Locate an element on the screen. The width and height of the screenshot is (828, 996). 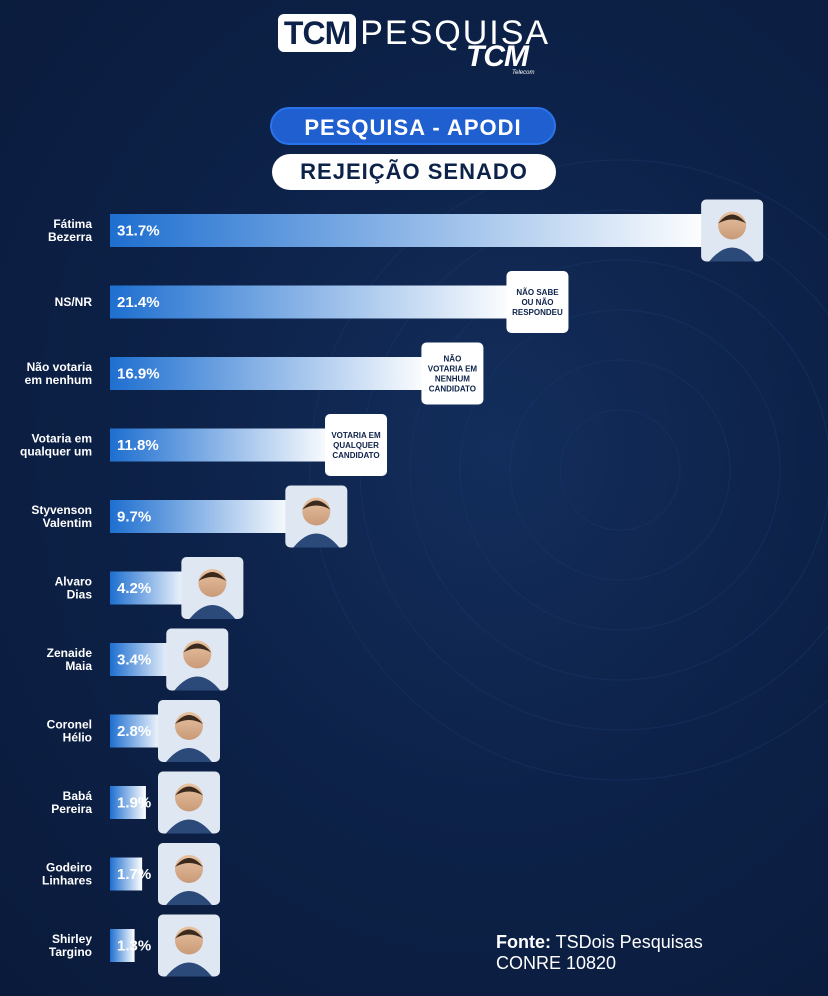
category-label-line: em nenhum is located at coordinates (58, 380).